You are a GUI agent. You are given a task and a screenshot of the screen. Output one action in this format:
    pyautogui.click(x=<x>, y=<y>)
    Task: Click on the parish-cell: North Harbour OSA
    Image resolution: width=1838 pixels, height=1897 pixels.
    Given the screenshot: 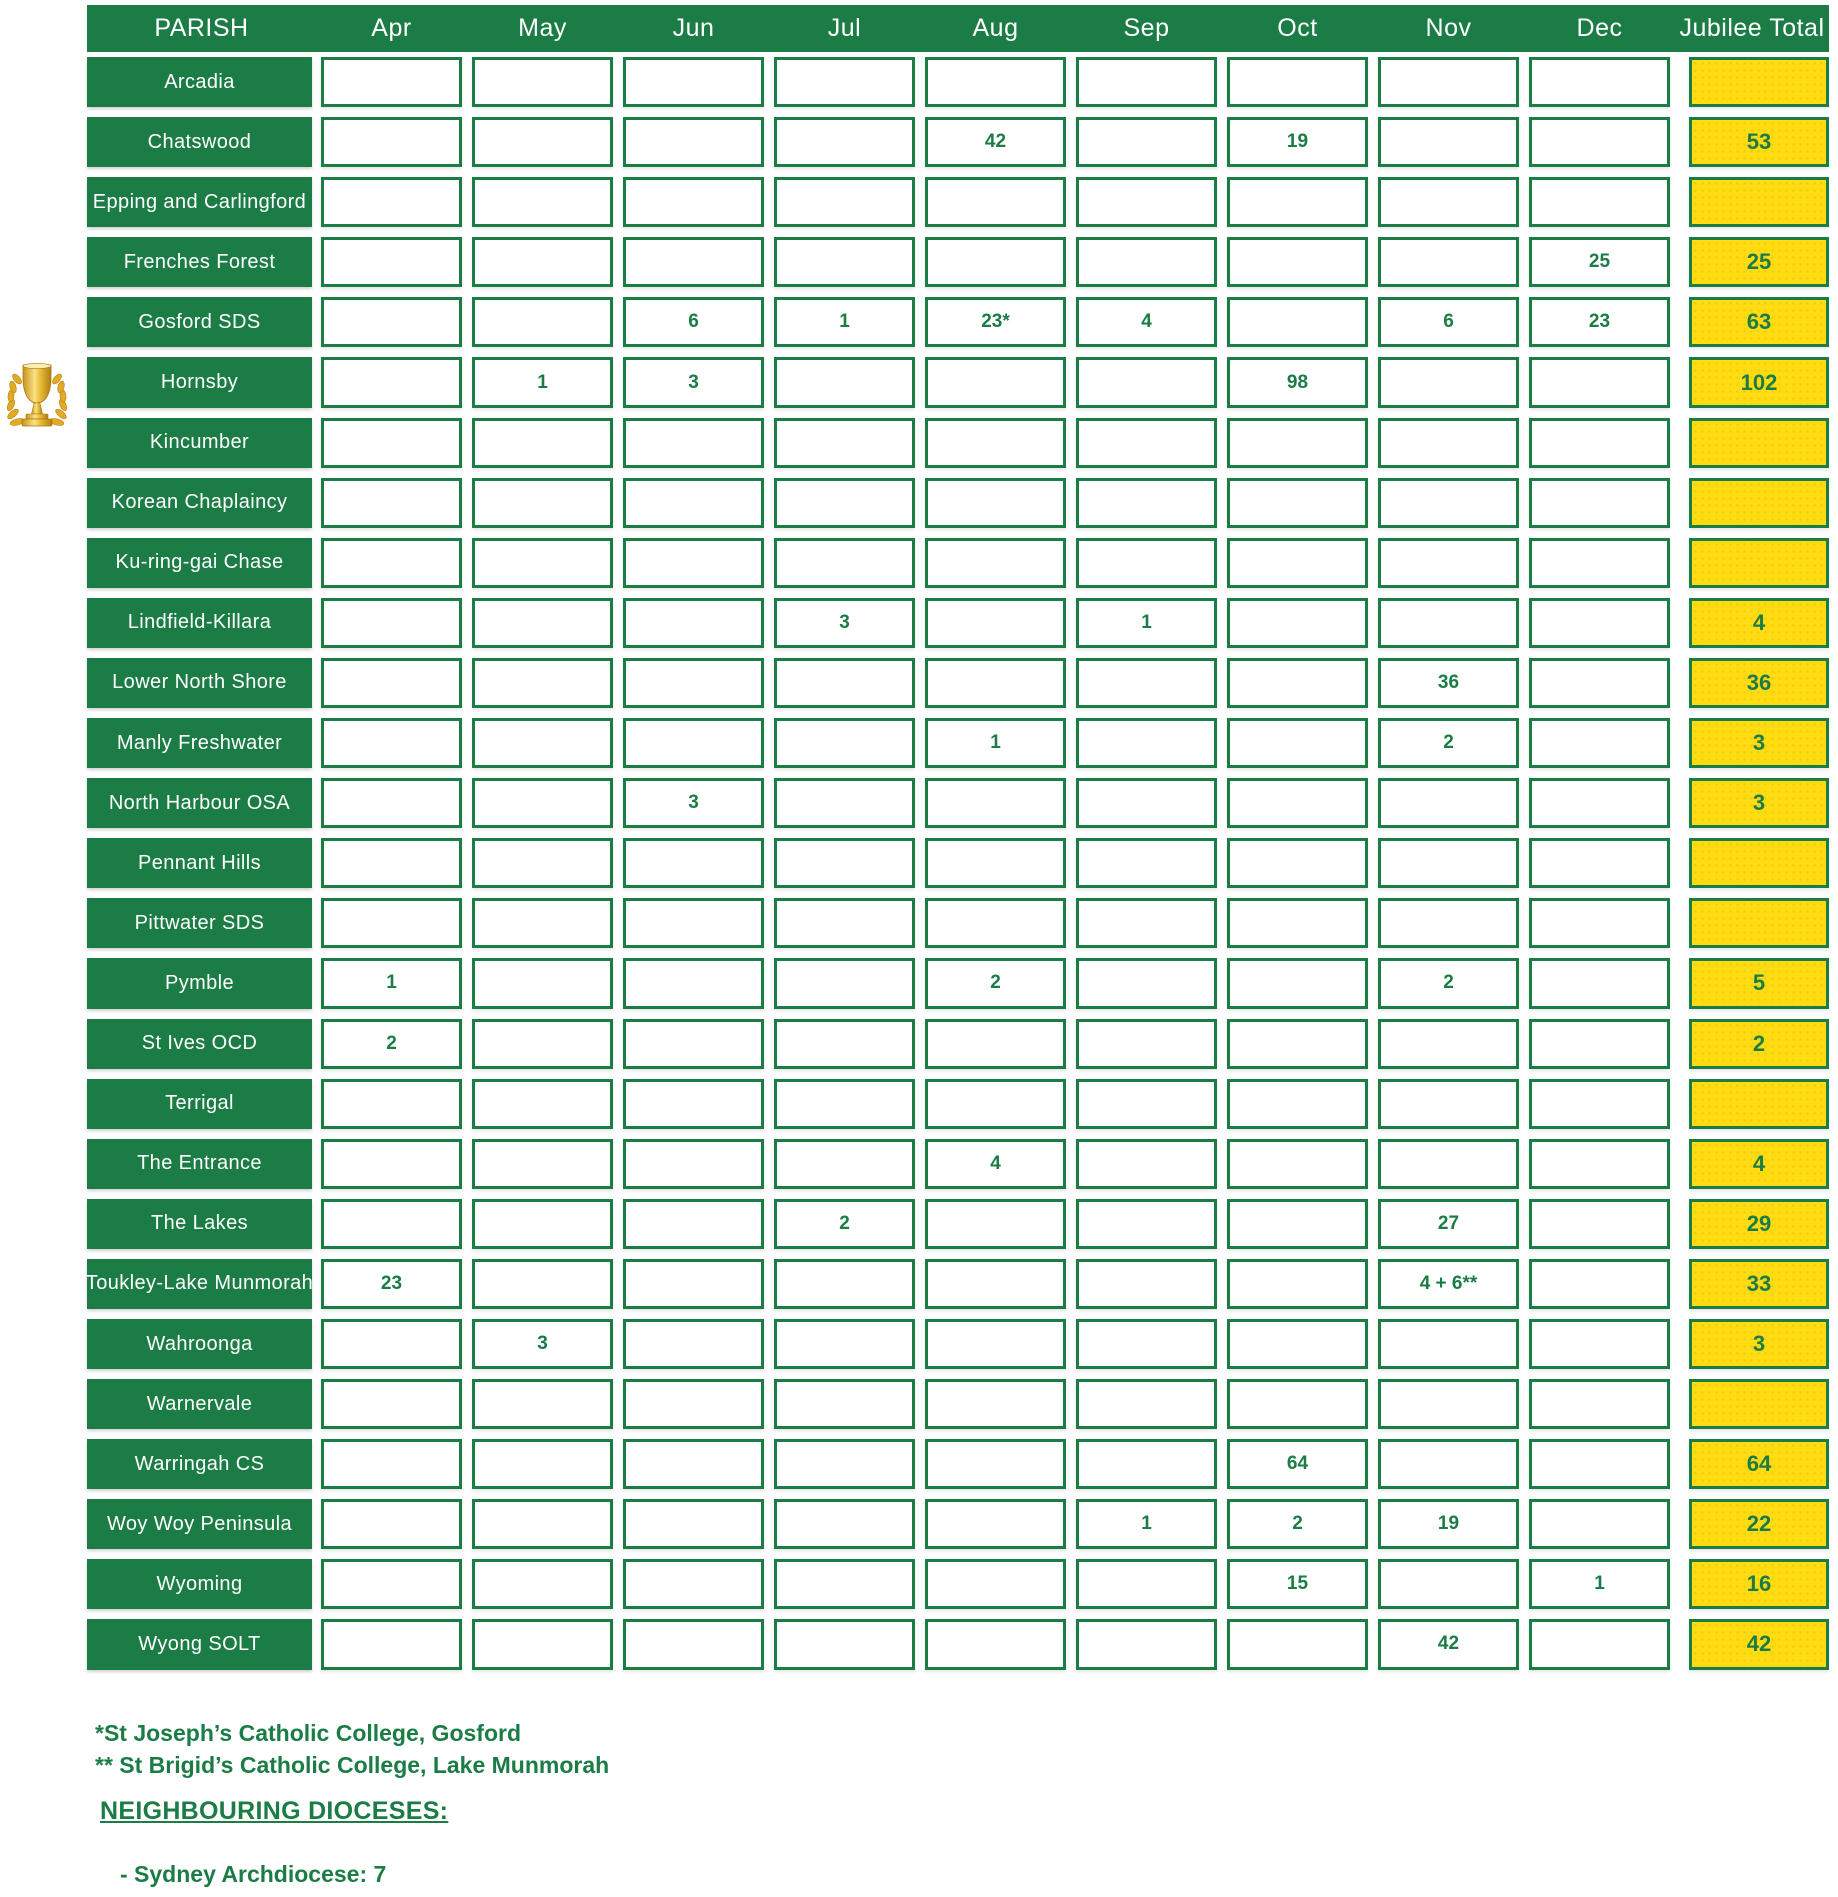 What is the action you would take?
    pyautogui.click(x=201, y=803)
    